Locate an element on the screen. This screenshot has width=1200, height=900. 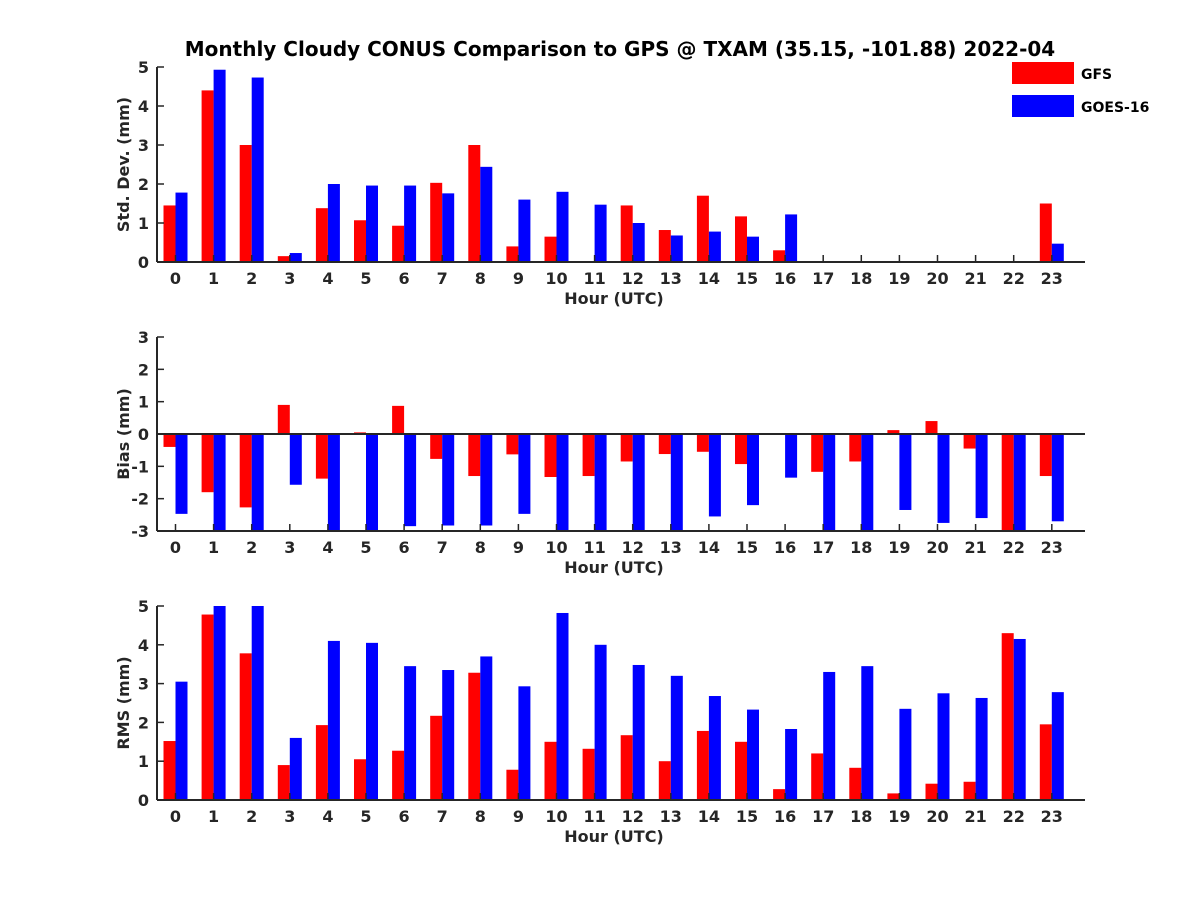
x-tick-label: 9 is located at coordinates (518, 816).